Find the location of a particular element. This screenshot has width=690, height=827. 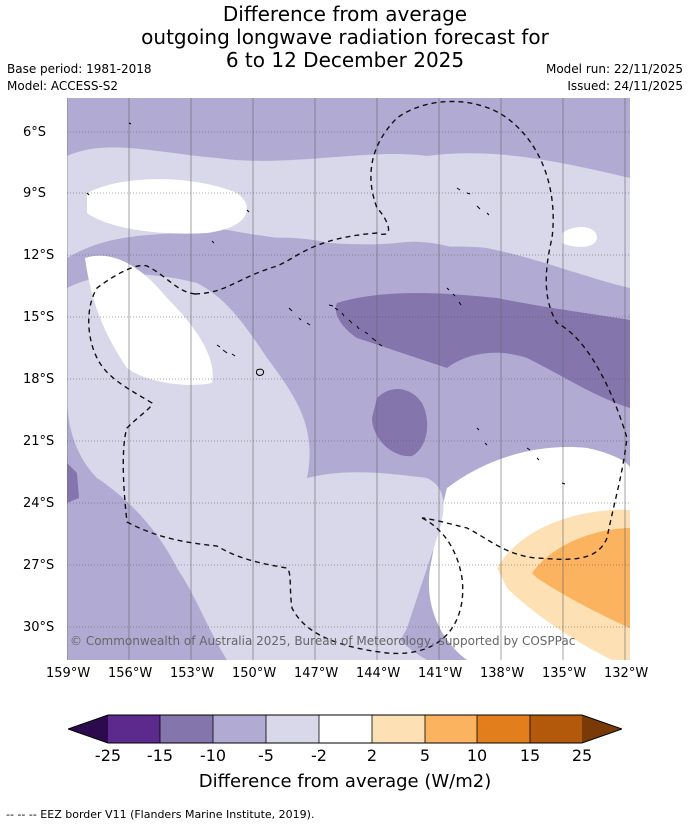

lon-label: 159°W is located at coordinates (68, 673).